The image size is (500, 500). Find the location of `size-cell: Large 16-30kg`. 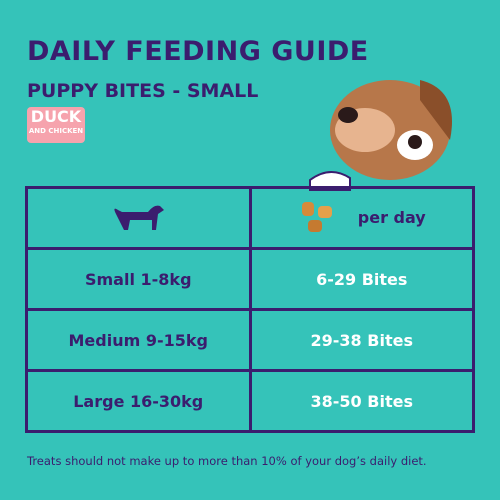

size-cell: Large 16-30kg is located at coordinates (138, 401).